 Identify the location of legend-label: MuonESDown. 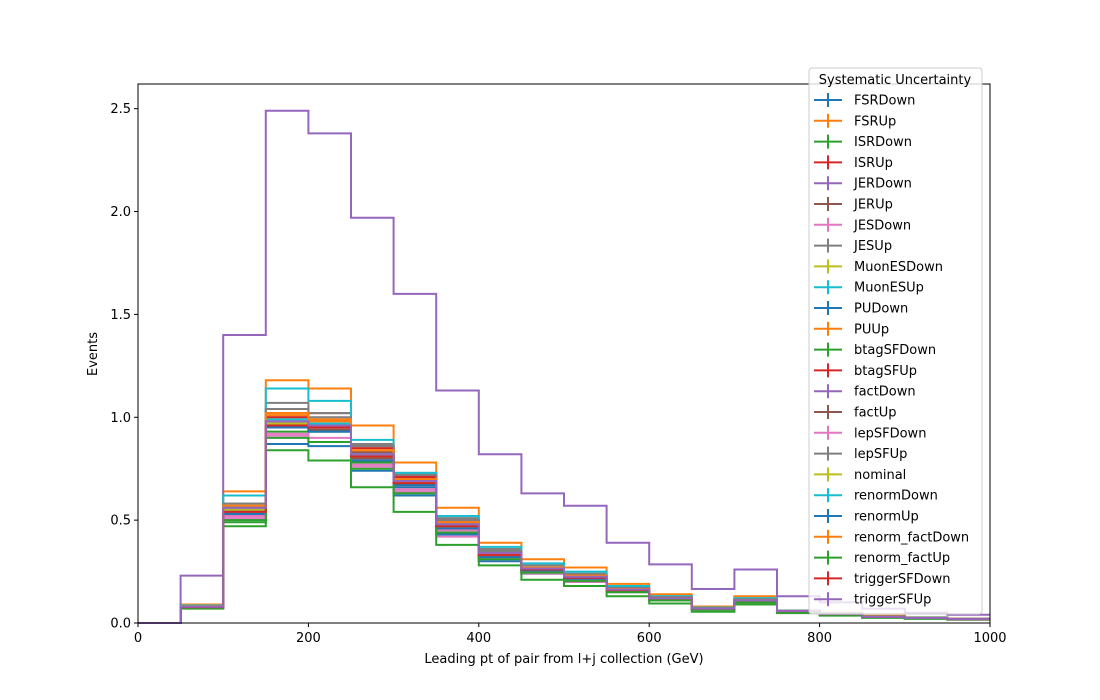
(898, 267).